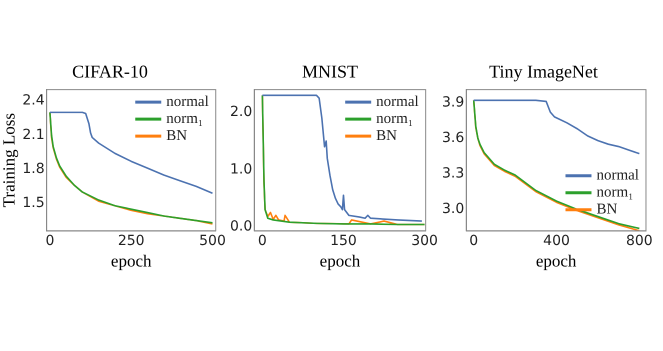 The width and height of the screenshot is (663, 351). Describe the element at coordinates (241, 112) in the screenshot. I see `y-tick-label: 2.0` at that location.